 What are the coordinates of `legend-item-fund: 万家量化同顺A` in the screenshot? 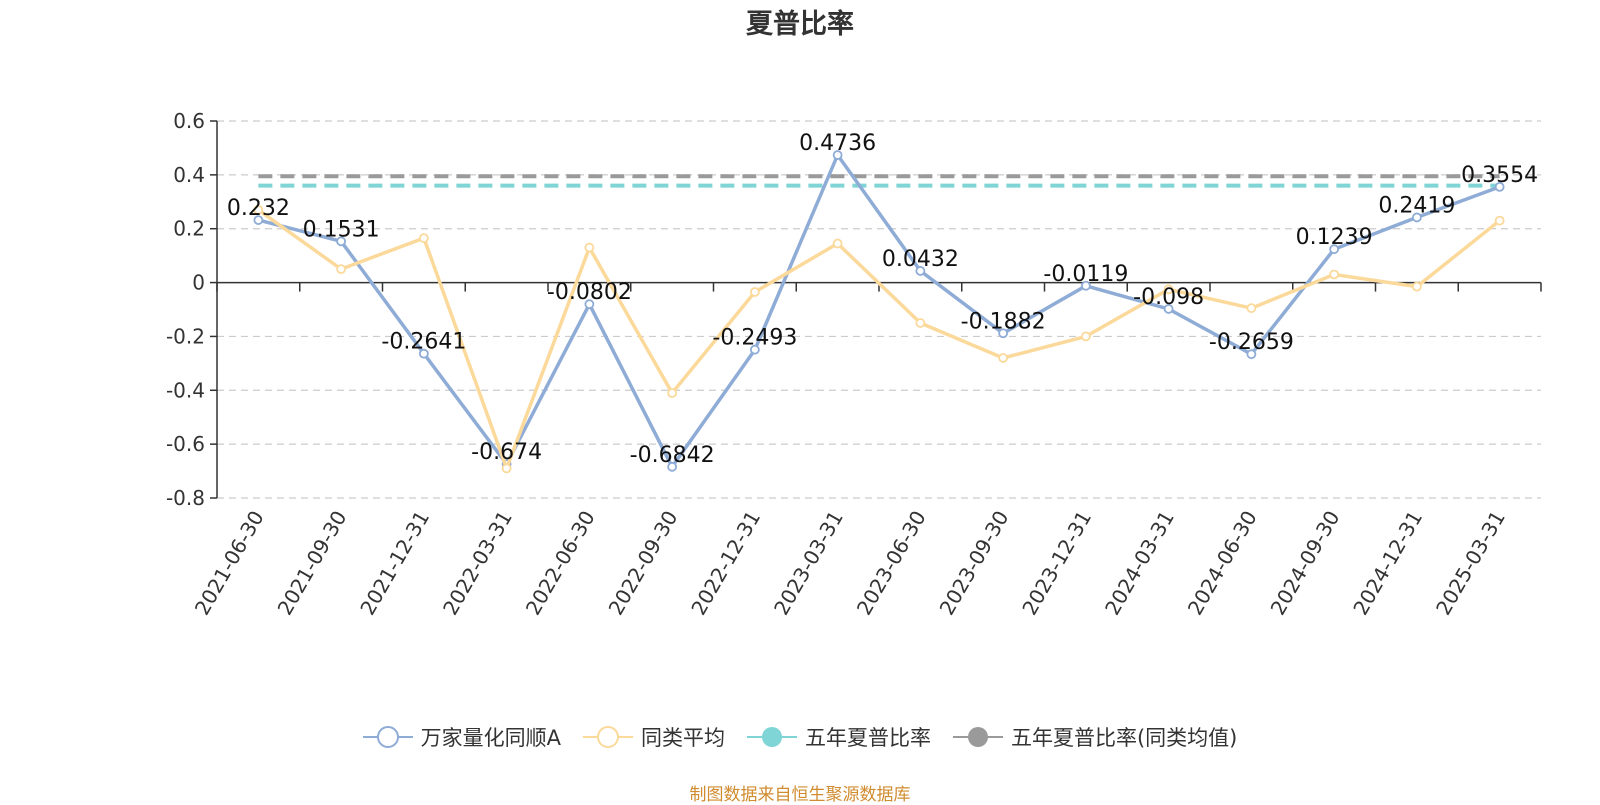 It's located at (461, 737).